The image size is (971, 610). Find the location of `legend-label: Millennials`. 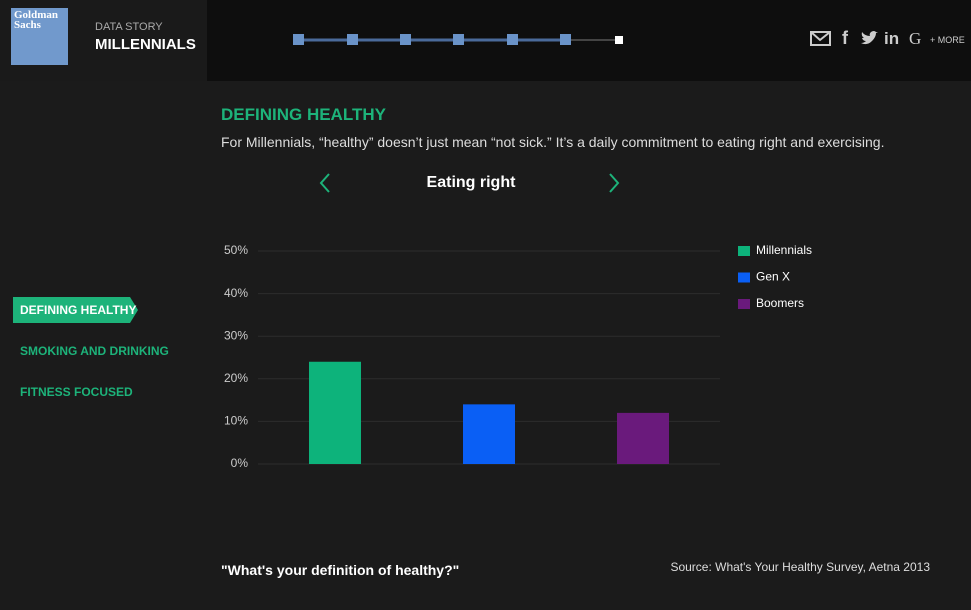

legend-label: Millennials is located at coordinates (784, 250).